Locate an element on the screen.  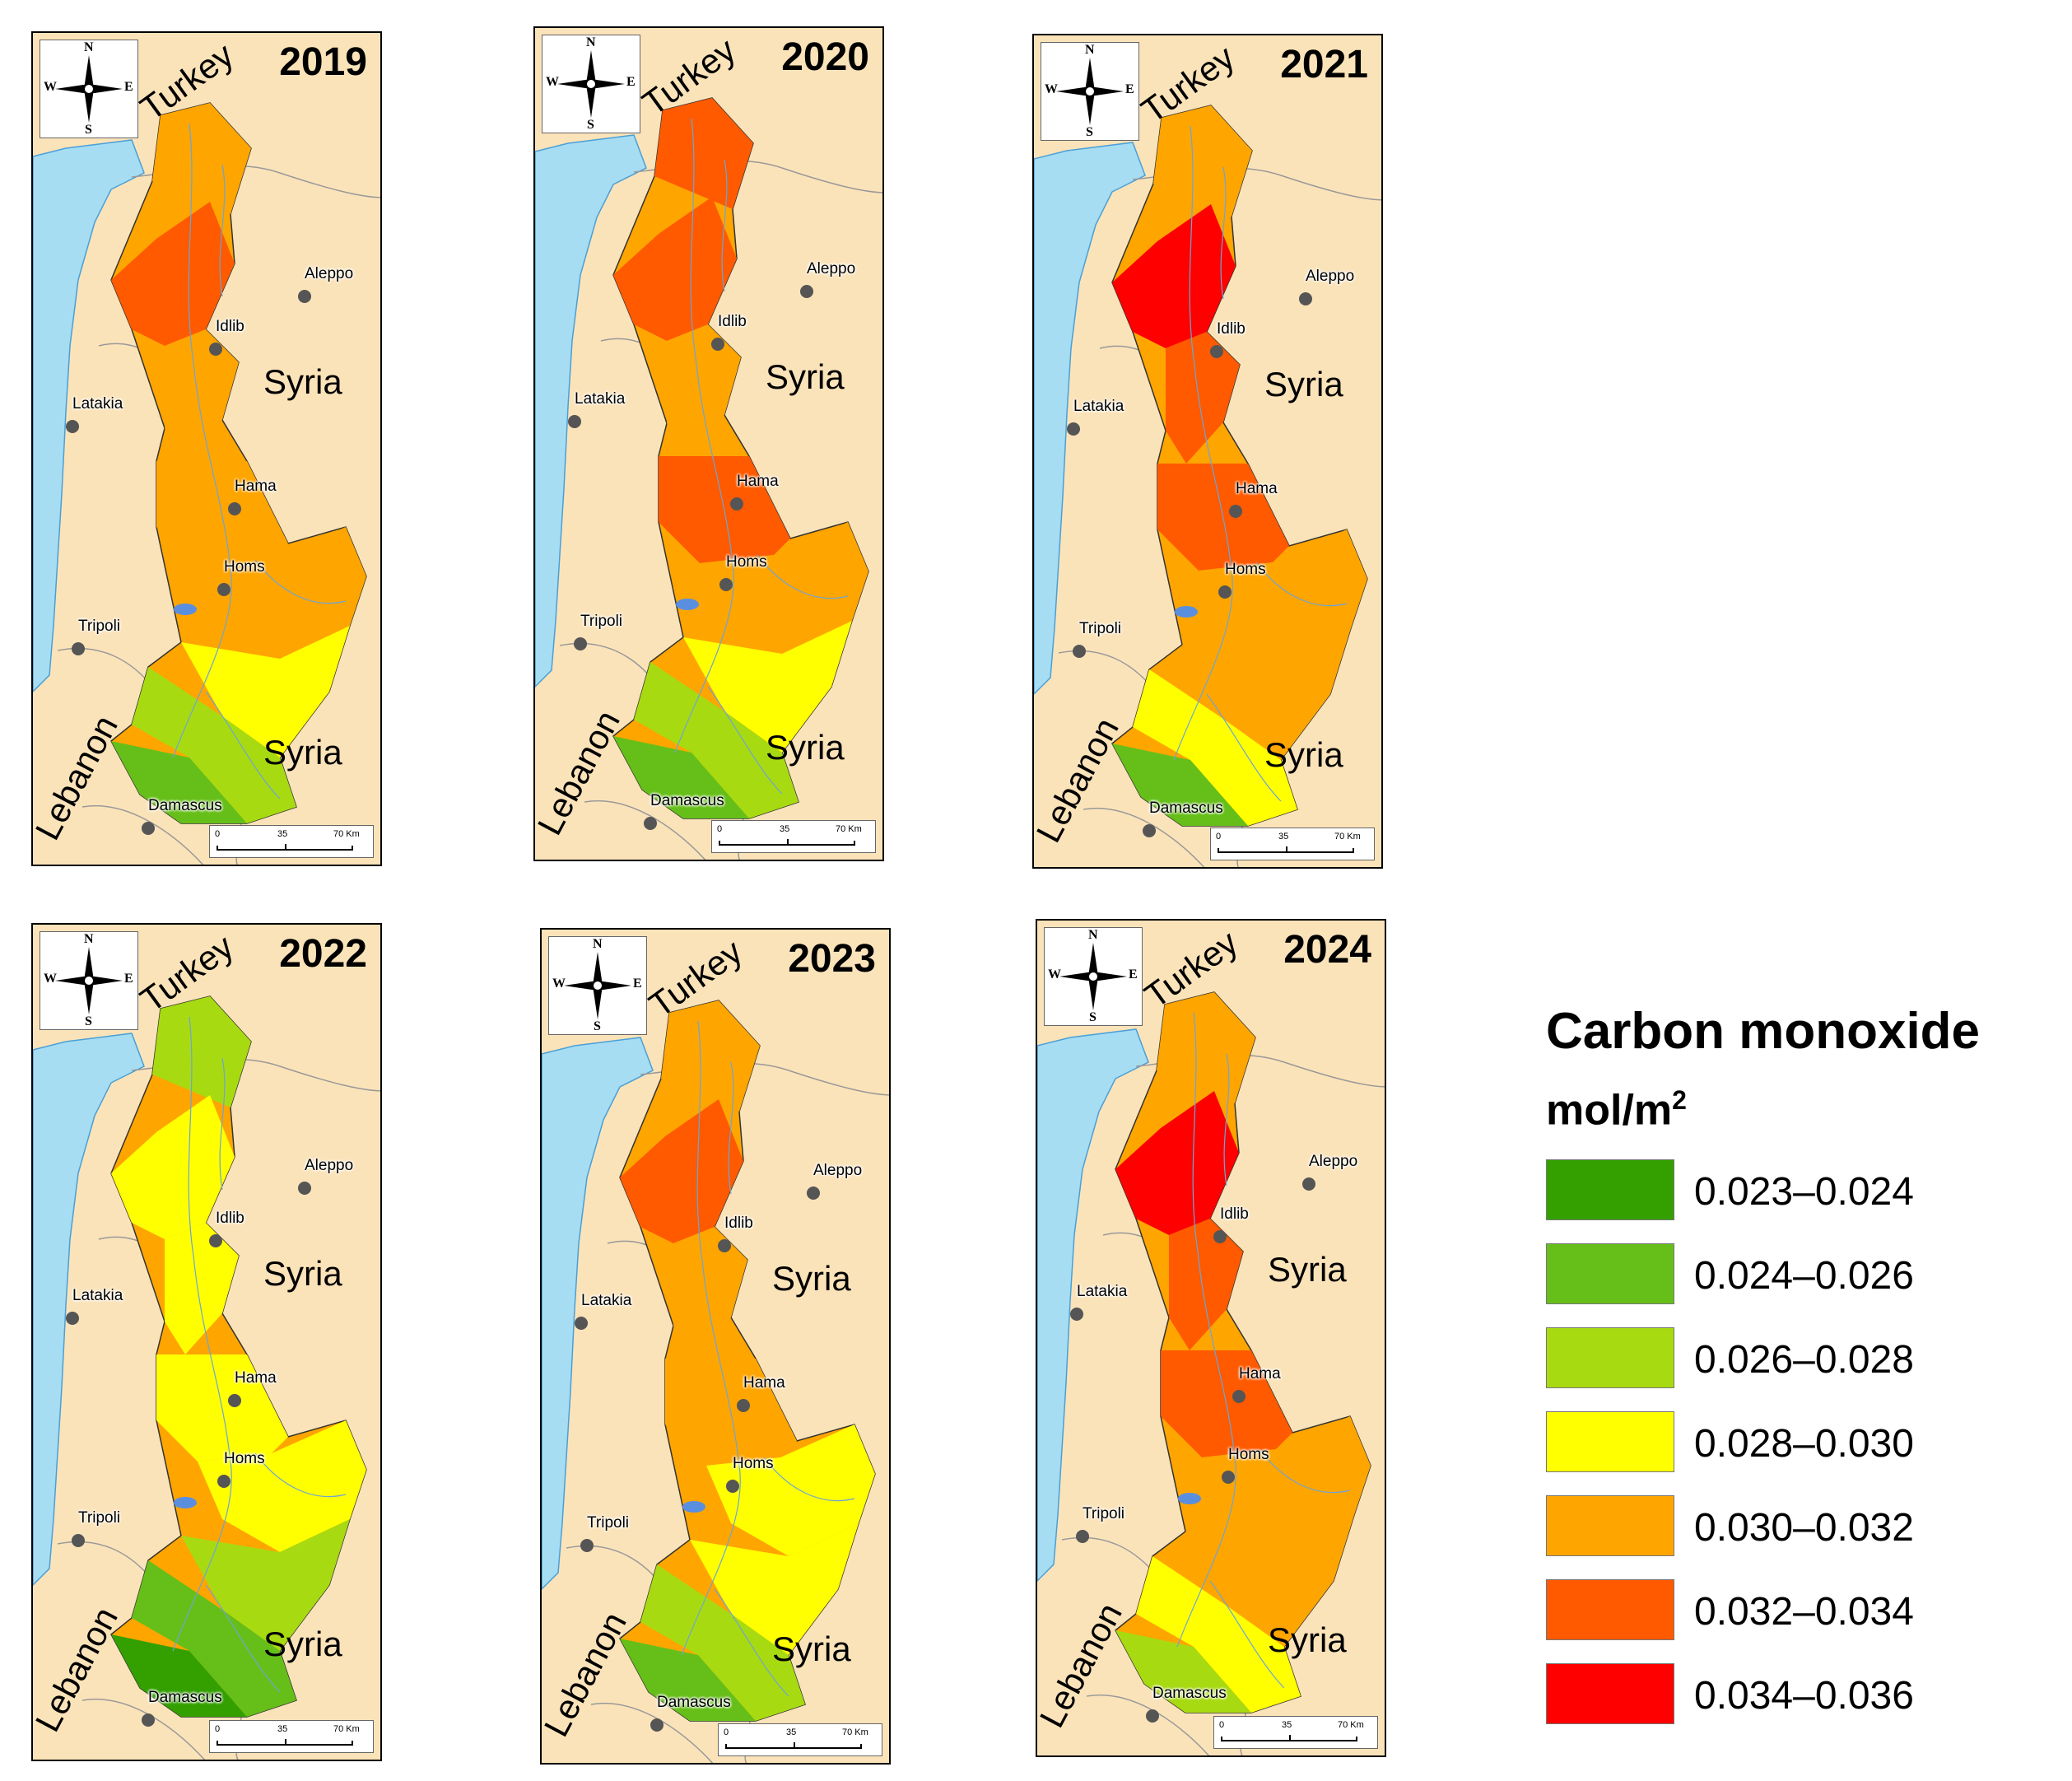
legend-label: 0.026–0.028 is located at coordinates (1804, 1360).